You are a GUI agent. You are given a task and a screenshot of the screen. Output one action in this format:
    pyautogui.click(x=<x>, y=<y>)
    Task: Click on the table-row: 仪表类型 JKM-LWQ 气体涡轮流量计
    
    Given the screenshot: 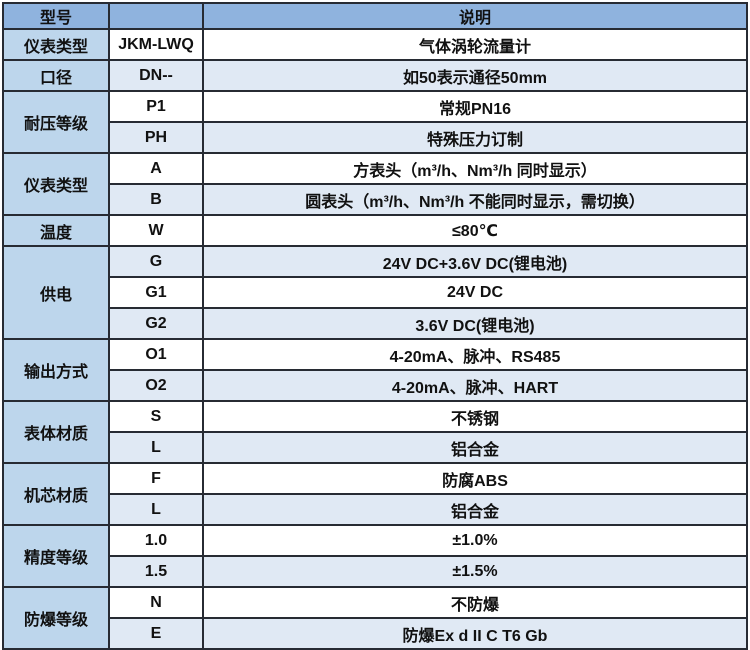 What is the action you would take?
    pyautogui.click(x=375, y=44)
    